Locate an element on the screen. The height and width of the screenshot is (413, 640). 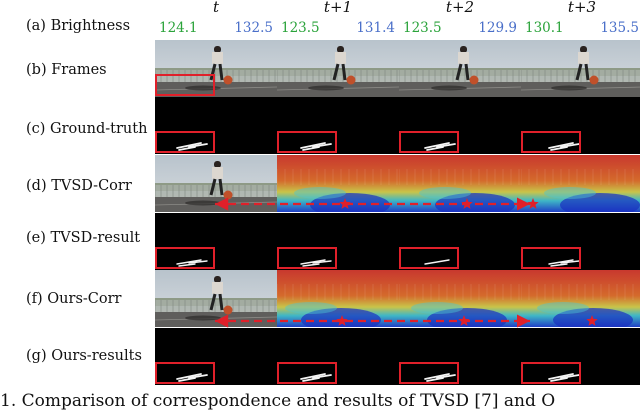
brightness-pair: 123.5 131.4 is located at coordinates (338, 28).